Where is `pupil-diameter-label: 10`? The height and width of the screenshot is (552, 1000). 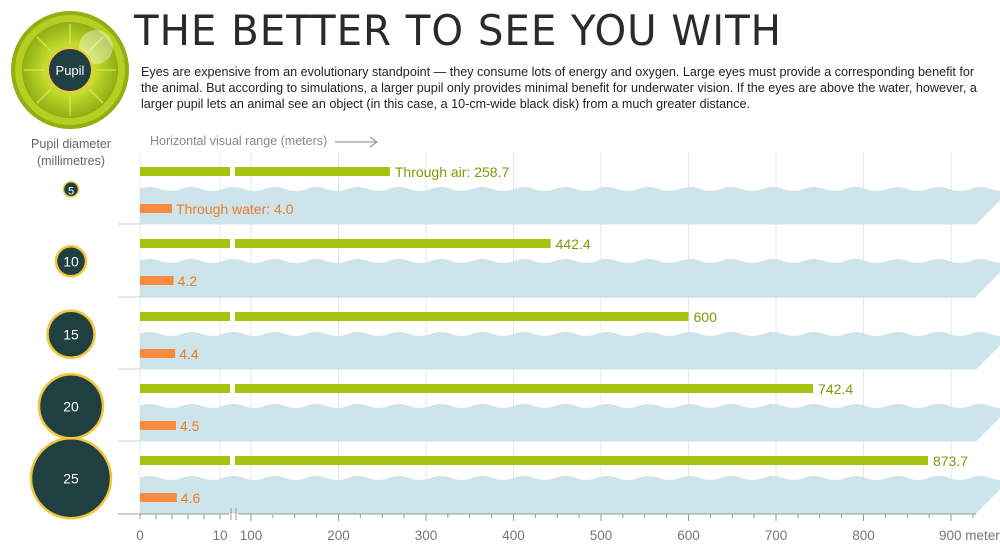
pupil-diameter-label: 10 is located at coordinates (71, 261).